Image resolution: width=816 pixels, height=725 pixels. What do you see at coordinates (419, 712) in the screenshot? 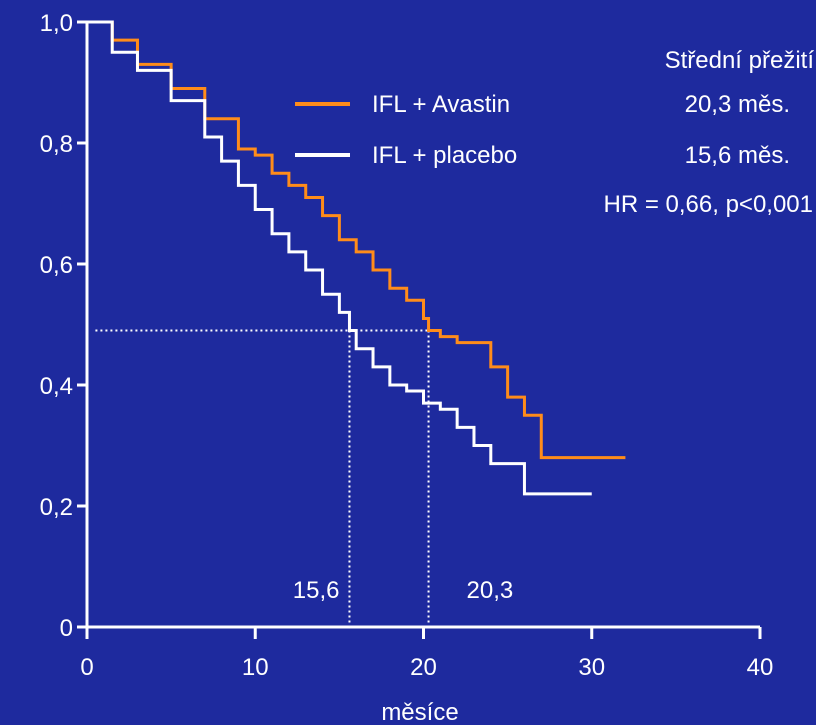
I see `x-axis-label: měsíce` at bounding box center [419, 712].